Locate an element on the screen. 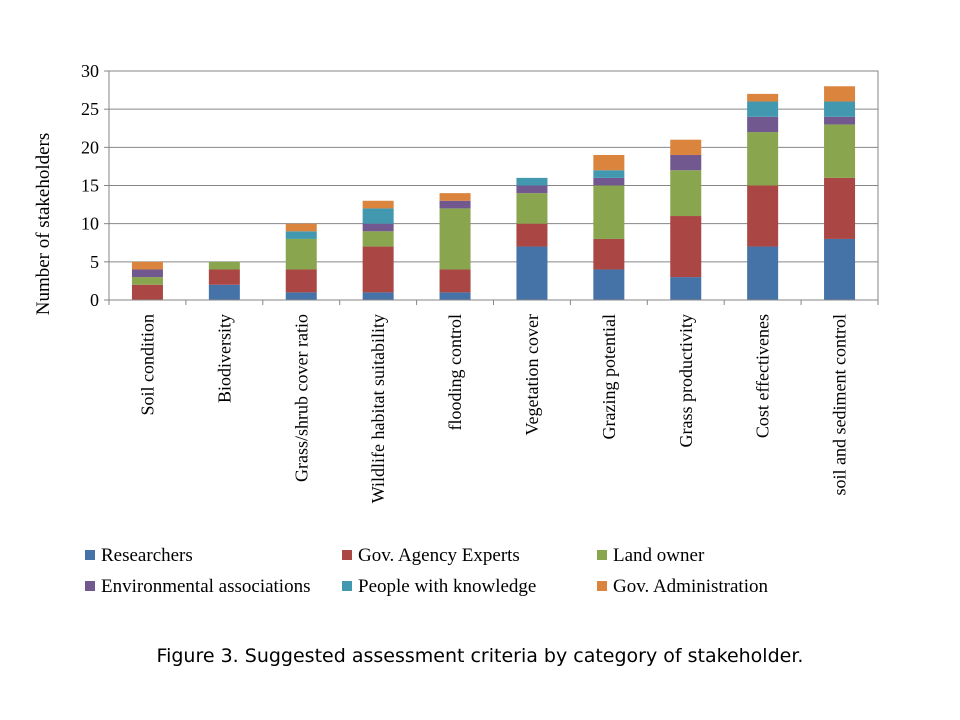  legend-label: Gov. Administration is located at coordinates (690, 586).